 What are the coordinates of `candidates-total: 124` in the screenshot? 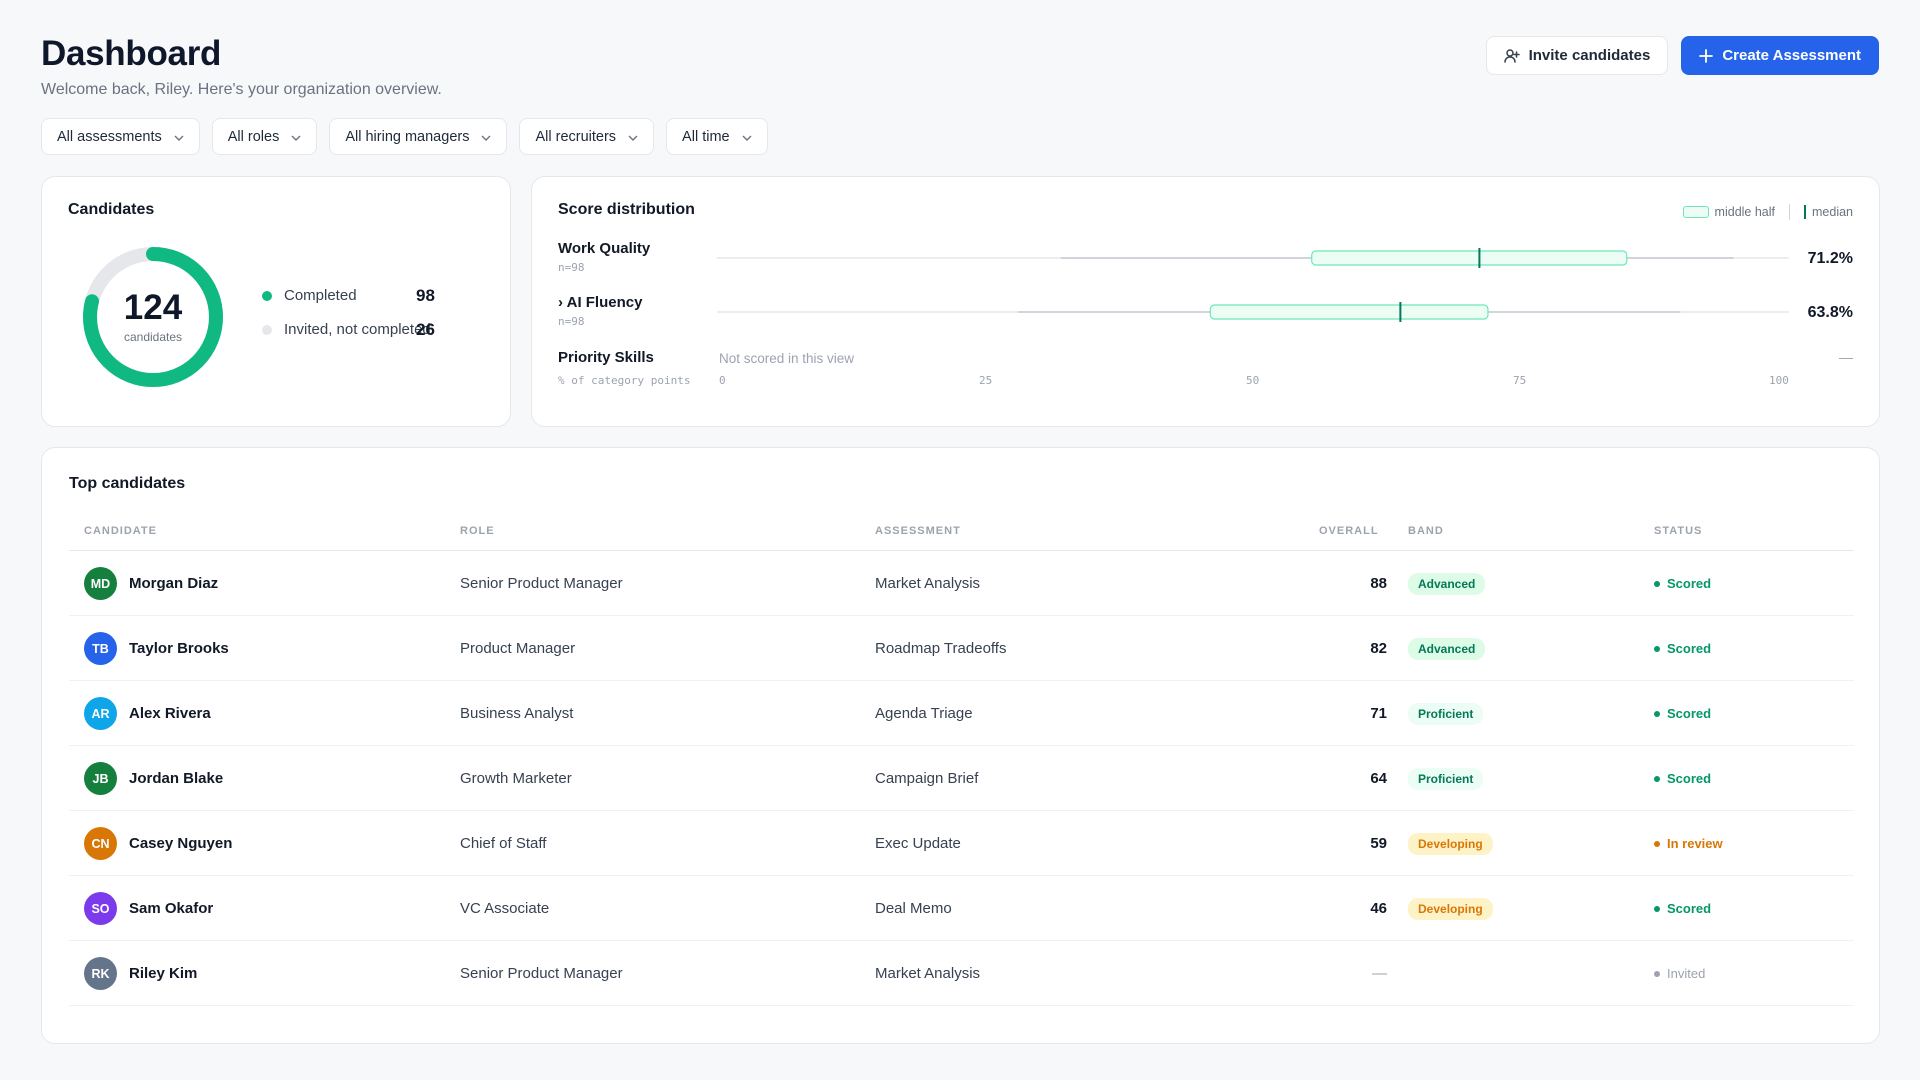 It's located at (153, 307).